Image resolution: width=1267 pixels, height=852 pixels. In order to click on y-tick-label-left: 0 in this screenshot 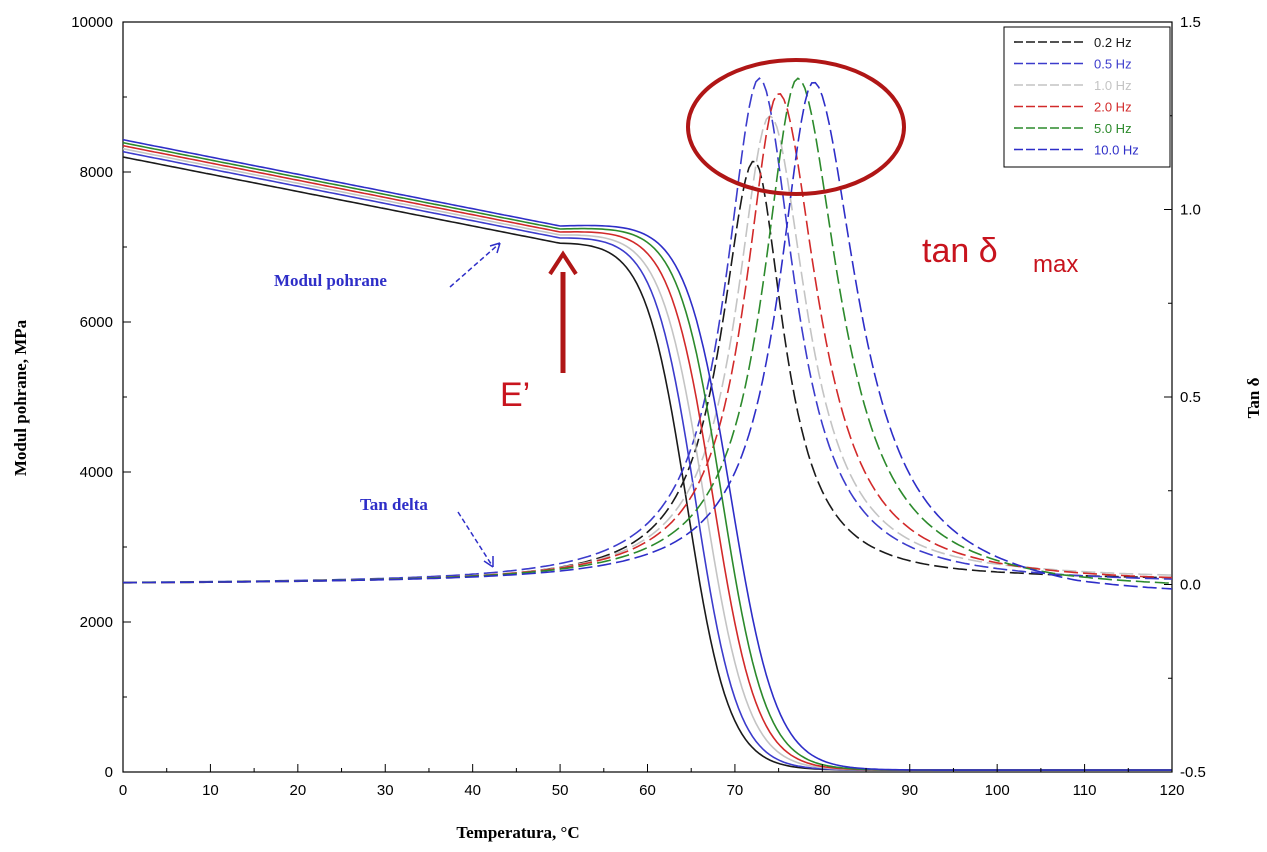, I will do `click(109, 772)`.